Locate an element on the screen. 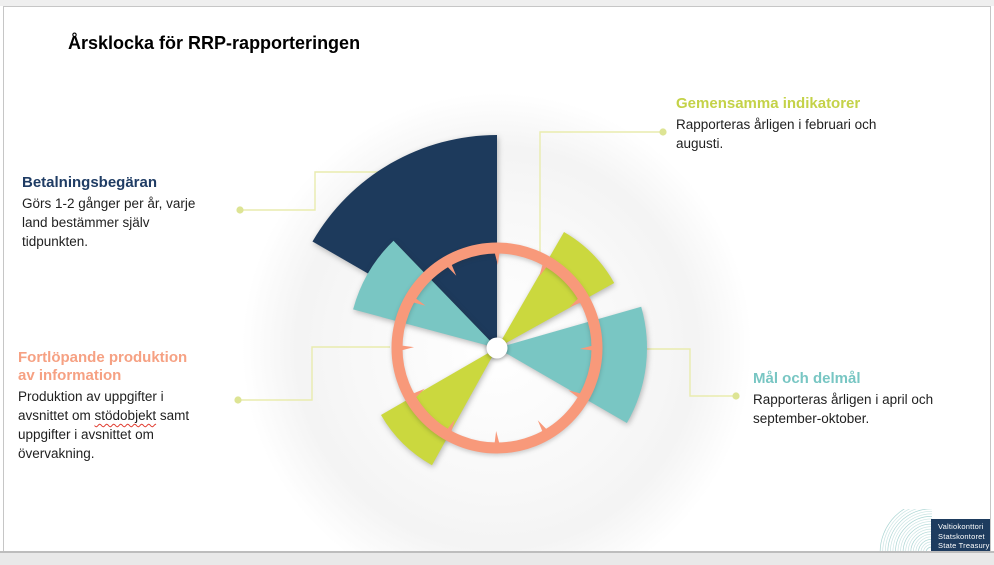  logo-line: Valtiokonttori is located at coordinates (961, 526).